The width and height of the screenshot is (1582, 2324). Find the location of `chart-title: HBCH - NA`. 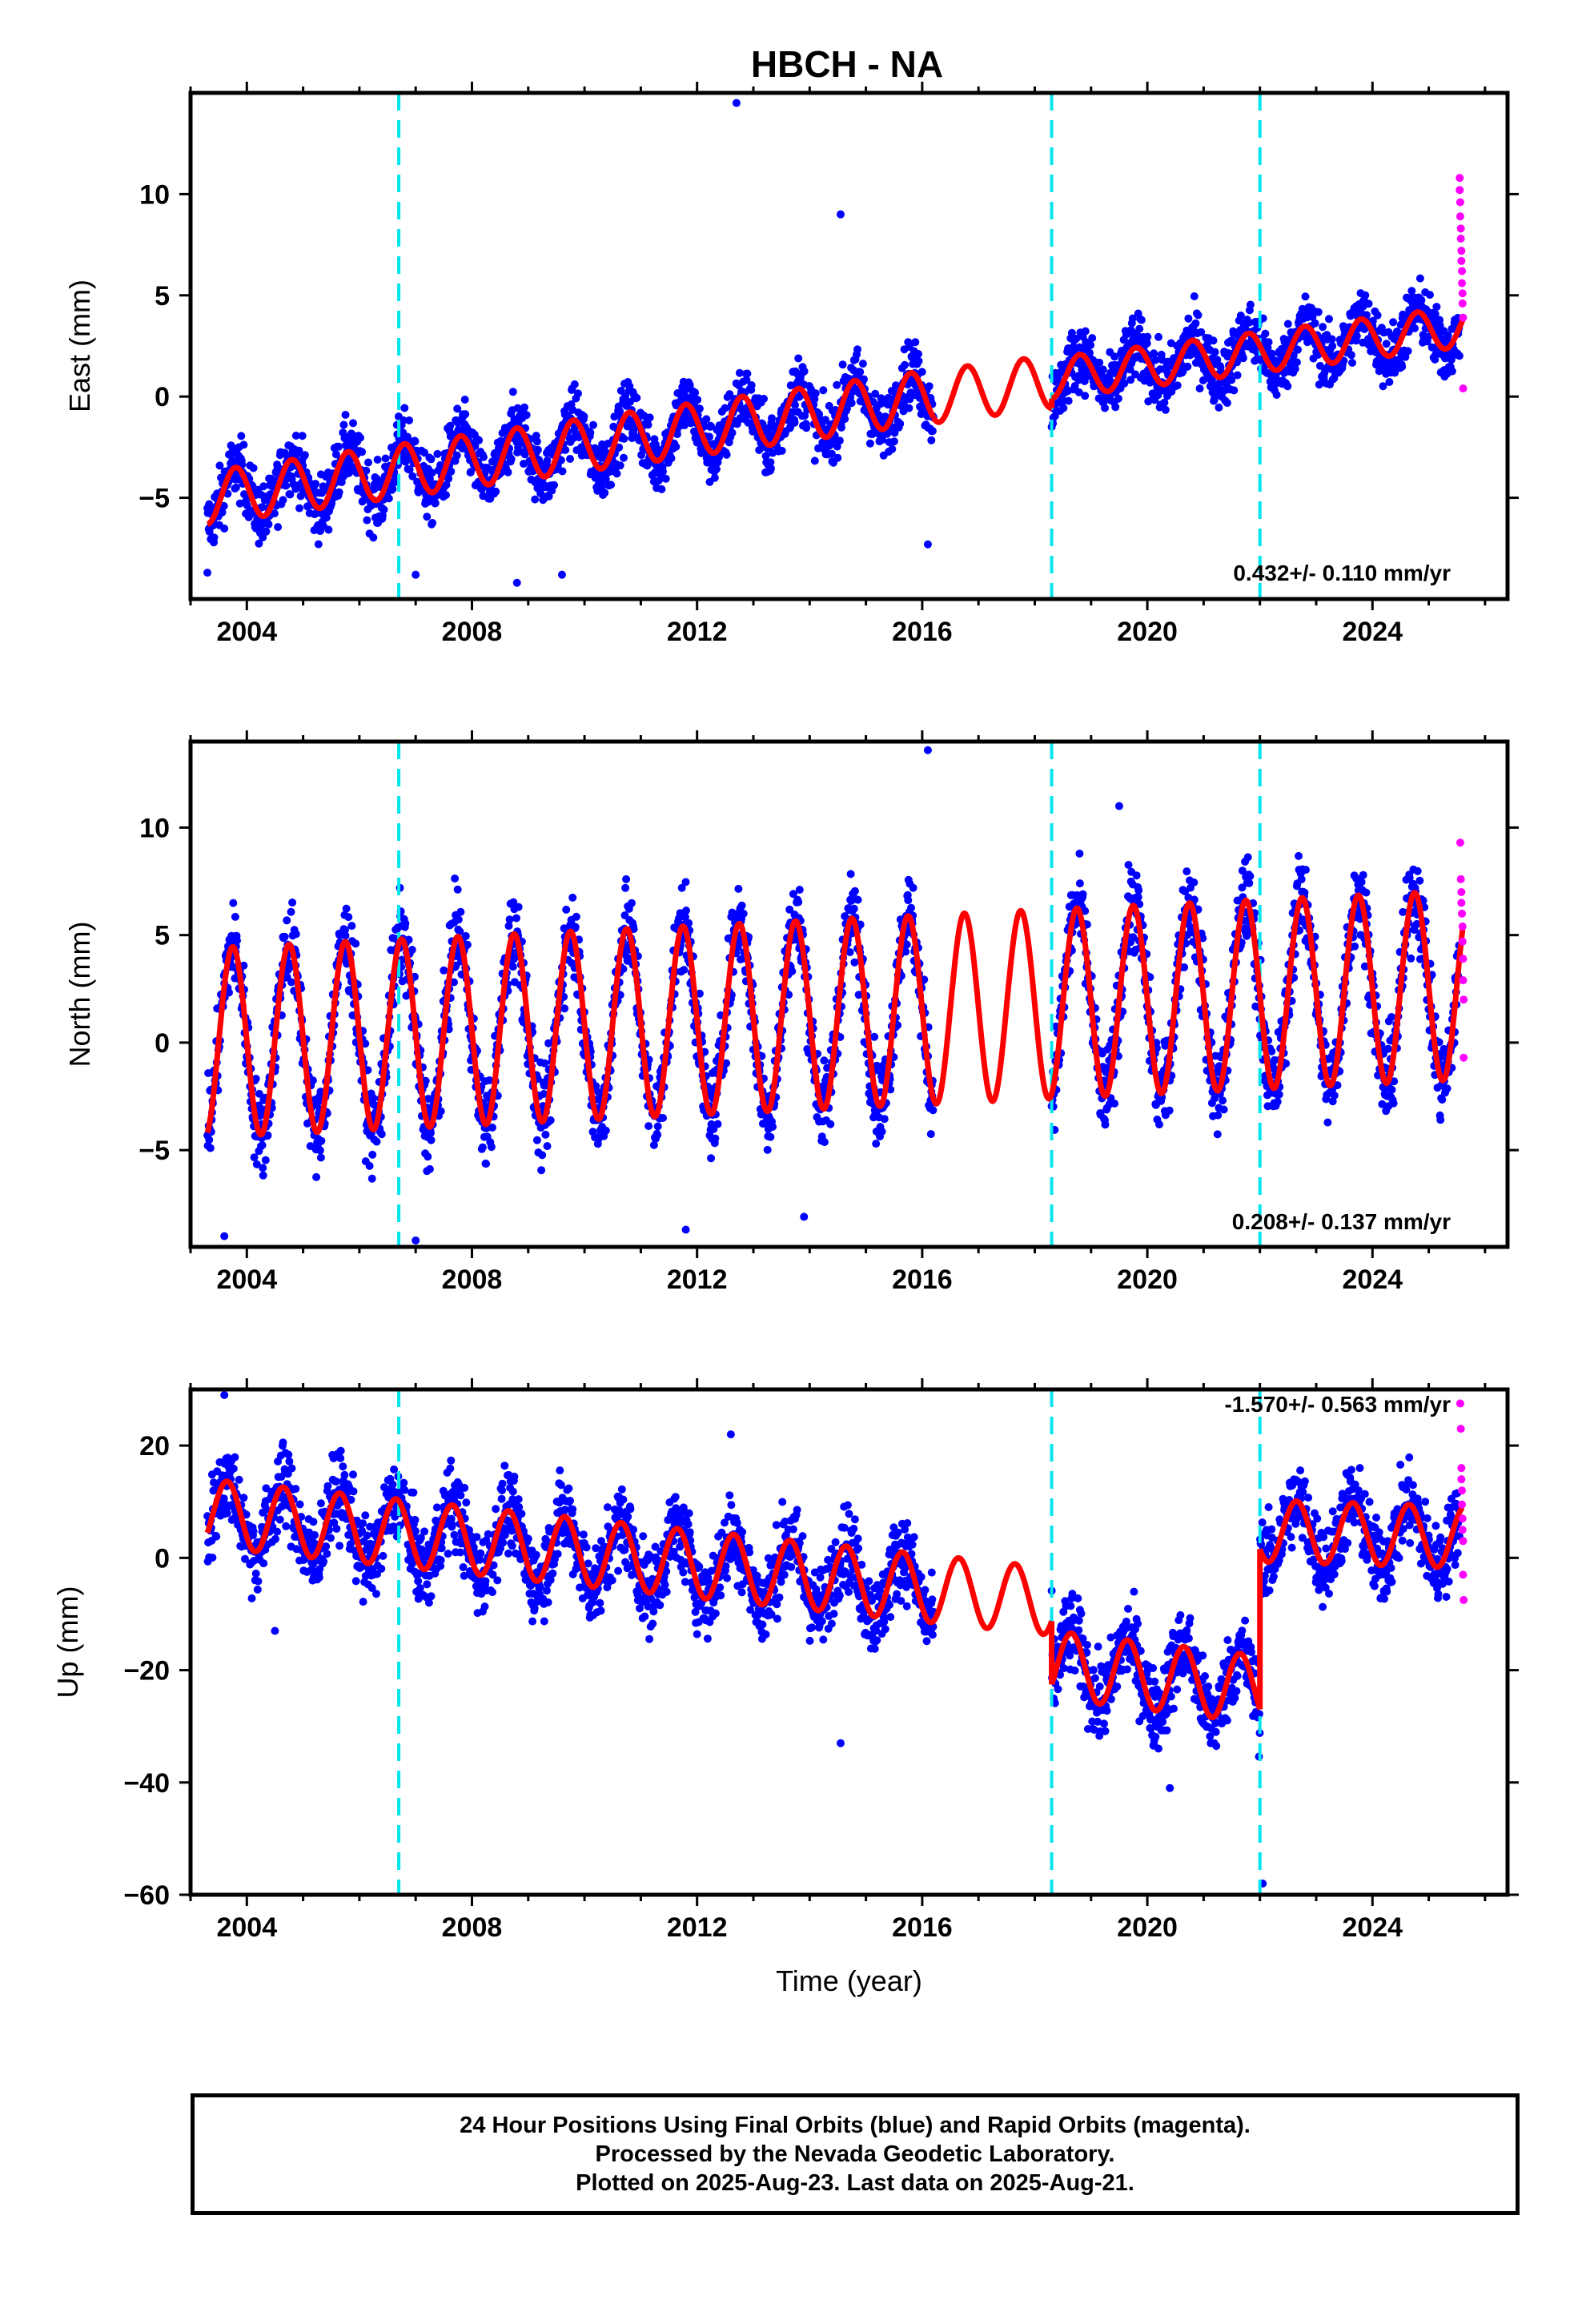

chart-title: HBCH - NA is located at coordinates (847, 64).